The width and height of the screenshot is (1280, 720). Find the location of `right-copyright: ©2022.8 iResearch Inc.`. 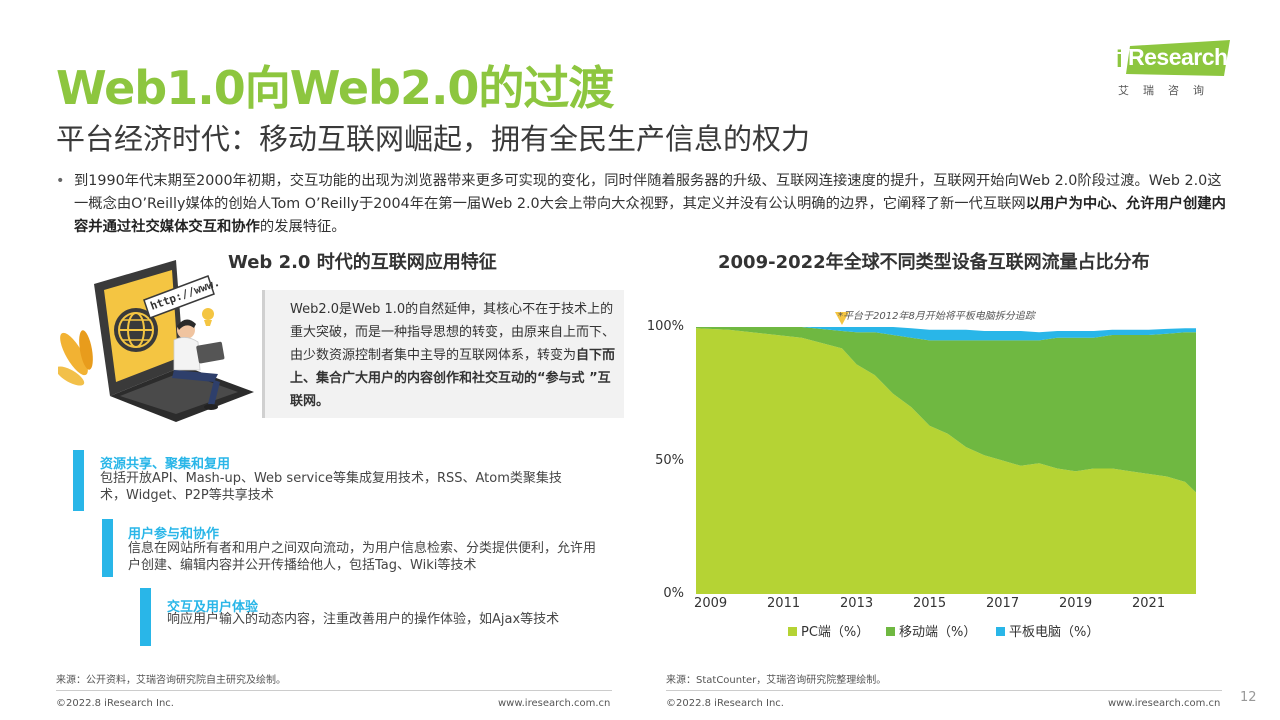

right-copyright: ©2022.8 iResearch Inc. is located at coordinates (725, 703).